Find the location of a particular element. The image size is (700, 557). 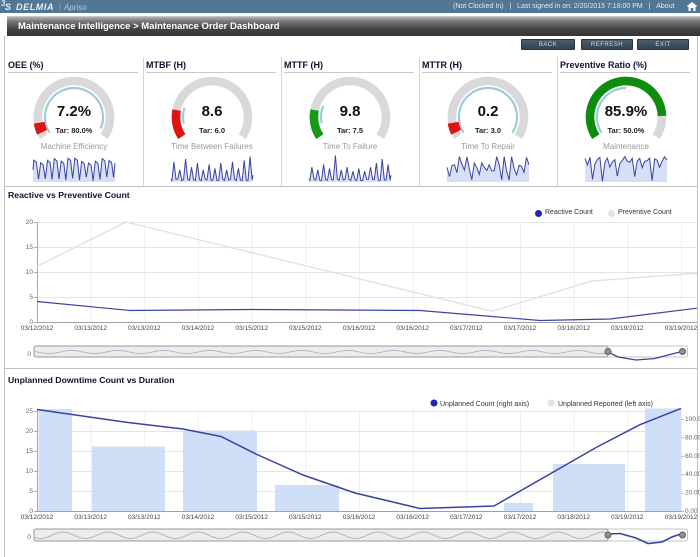

svg-text:Unplanned Downtime Count vs Du: Unplanned Downtime Count vs Duration is located at coordinates (91, 380).